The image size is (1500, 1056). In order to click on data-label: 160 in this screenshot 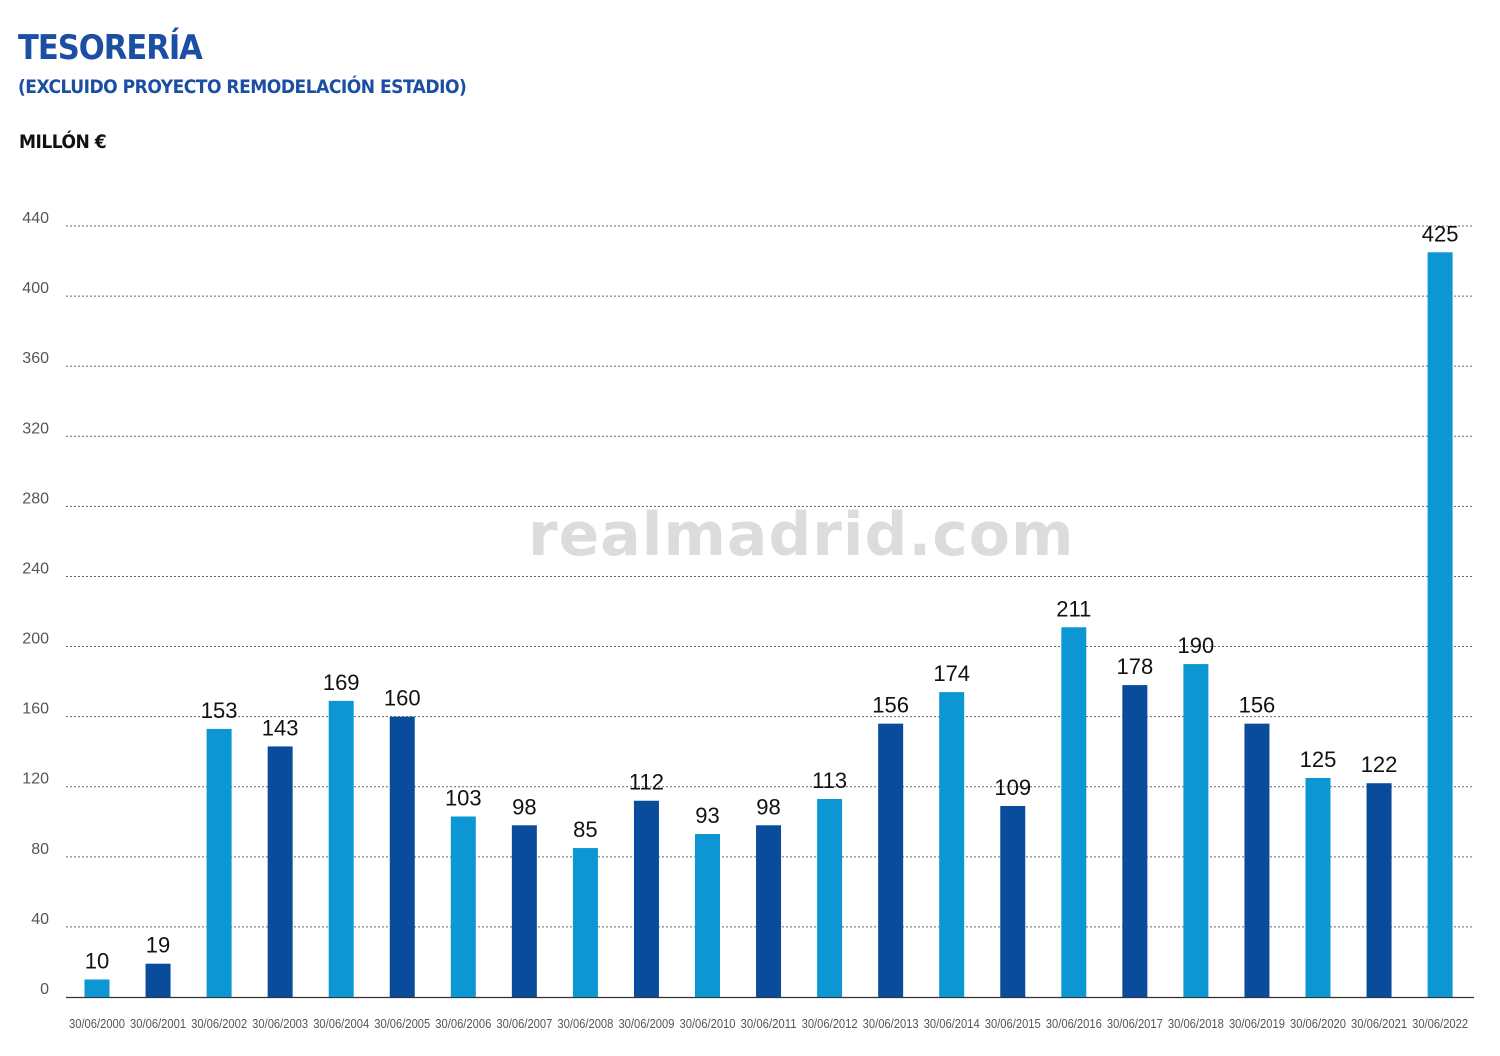, I will do `click(402, 698)`.